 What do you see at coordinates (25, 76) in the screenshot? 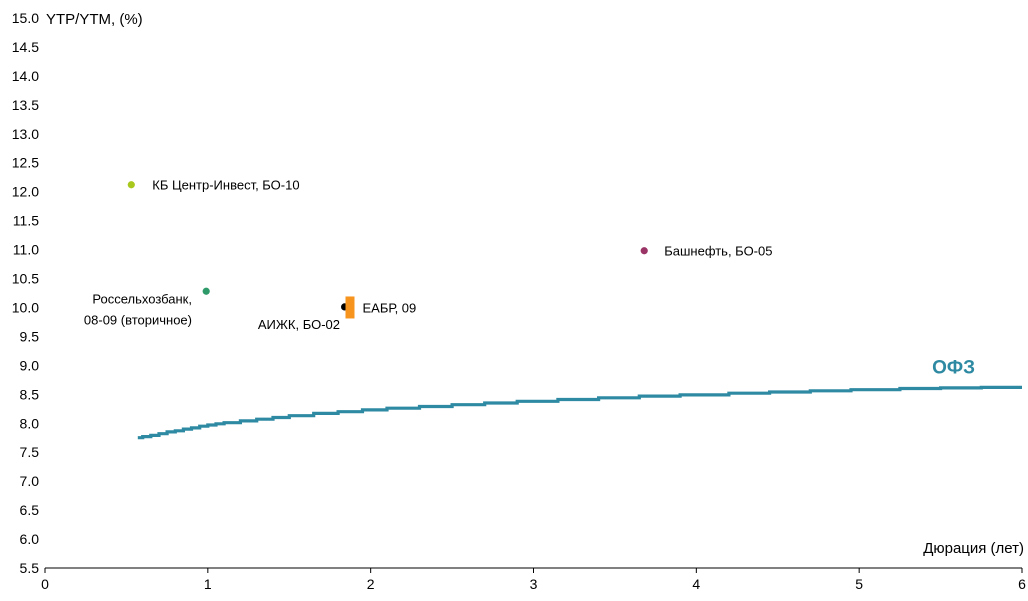
I see `y-tick-label: 14.0` at bounding box center [25, 76].